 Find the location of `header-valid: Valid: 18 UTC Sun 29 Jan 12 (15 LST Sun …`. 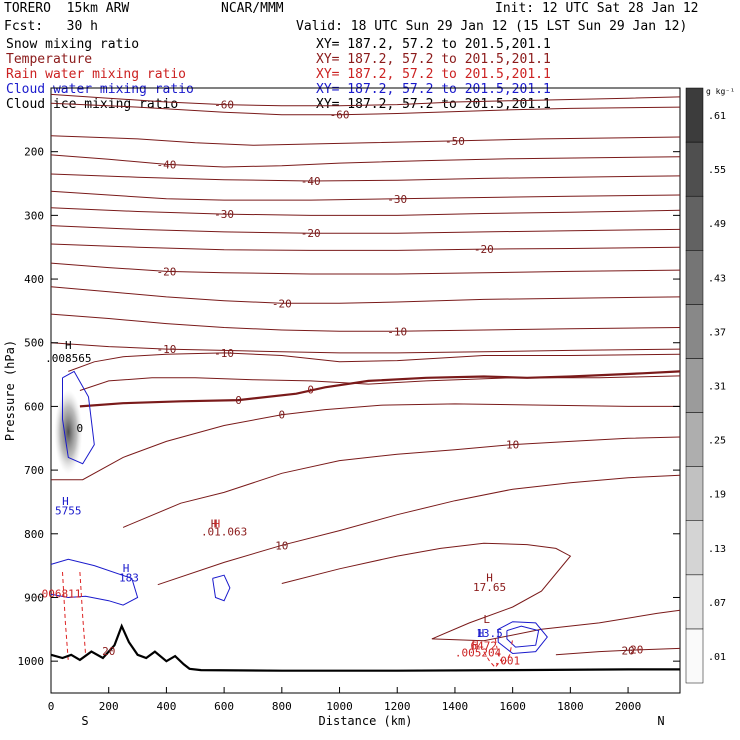

header-valid: Valid: 18 UTC Sun 29 Jan 12 (15 LST Sun … is located at coordinates (492, 26).